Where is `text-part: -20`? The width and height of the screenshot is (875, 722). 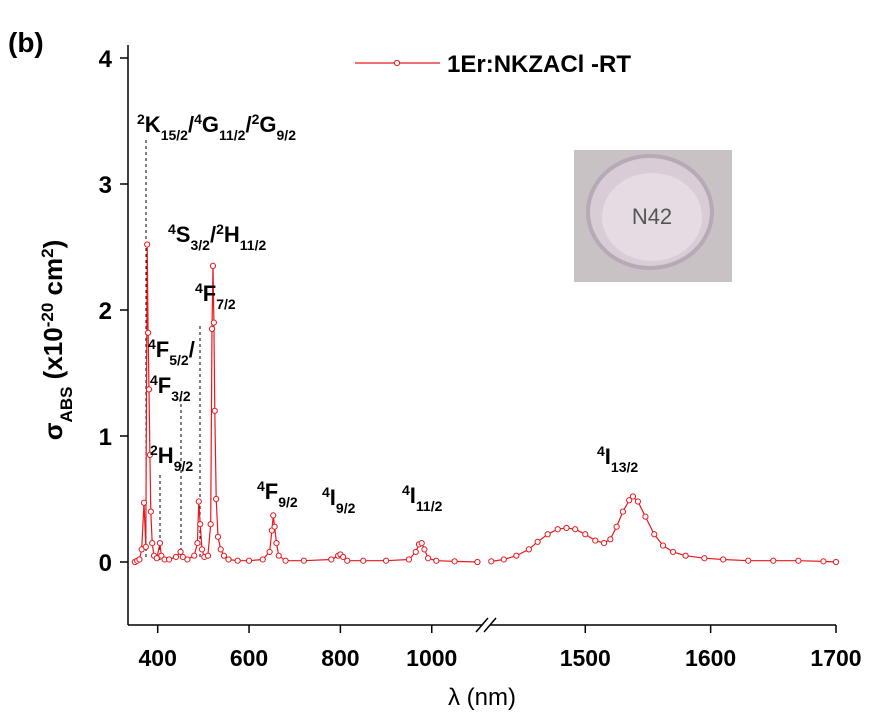 text-part: -20 is located at coordinates (47, 315).